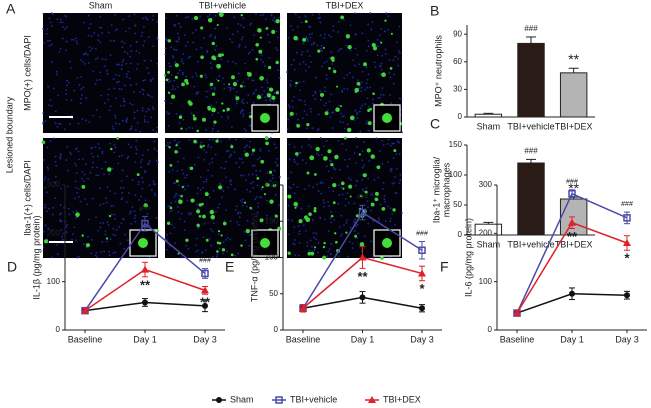 This screenshot has width=651, height=408. What do you see at coordinates (362, 279) in the screenshot?
I see `series` at bounding box center [362, 279].